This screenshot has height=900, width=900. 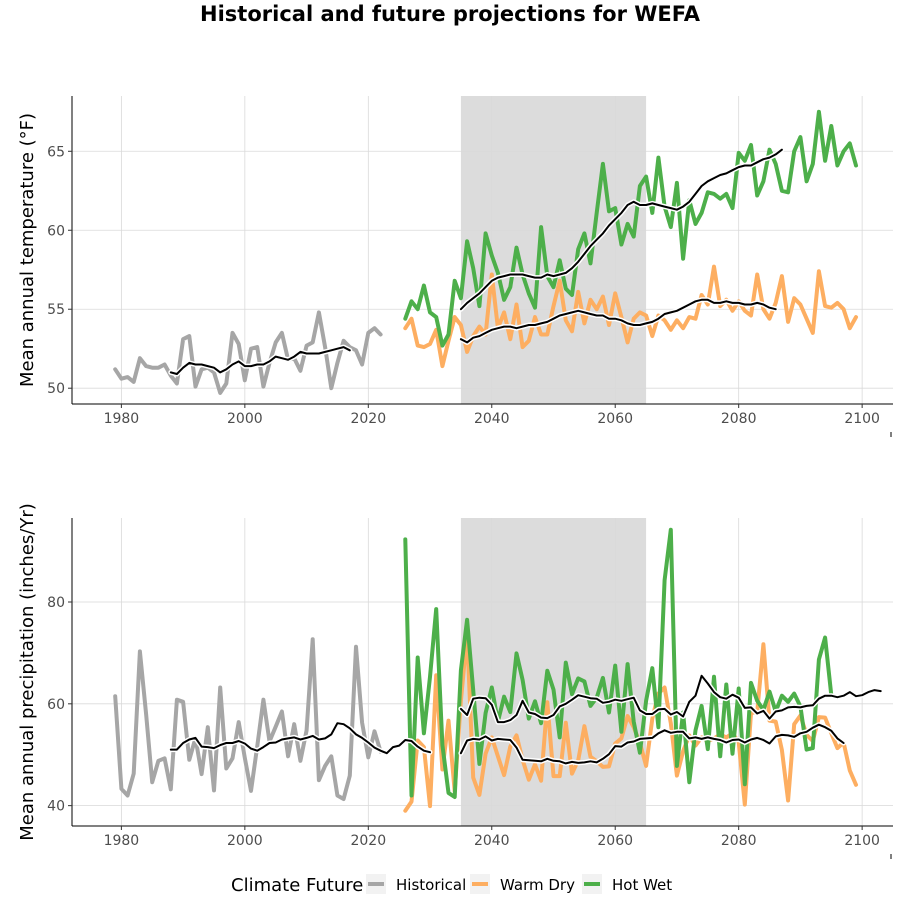 What do you see at coordinates (368, 841) in the screenshot?
I see `precipitation-x-tick-label: 2020` at bounding box center [368, 841].